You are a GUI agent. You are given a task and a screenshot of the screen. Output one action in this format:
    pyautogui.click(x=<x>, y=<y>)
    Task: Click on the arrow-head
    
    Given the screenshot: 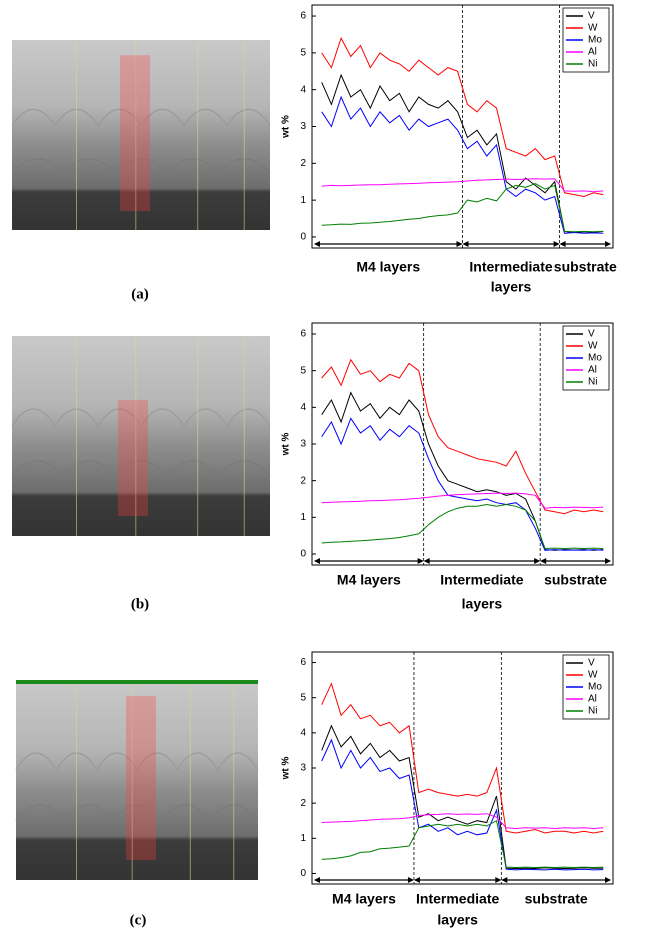 What is the action you would take?
    pyautogui.click(x=585, y=244)
    